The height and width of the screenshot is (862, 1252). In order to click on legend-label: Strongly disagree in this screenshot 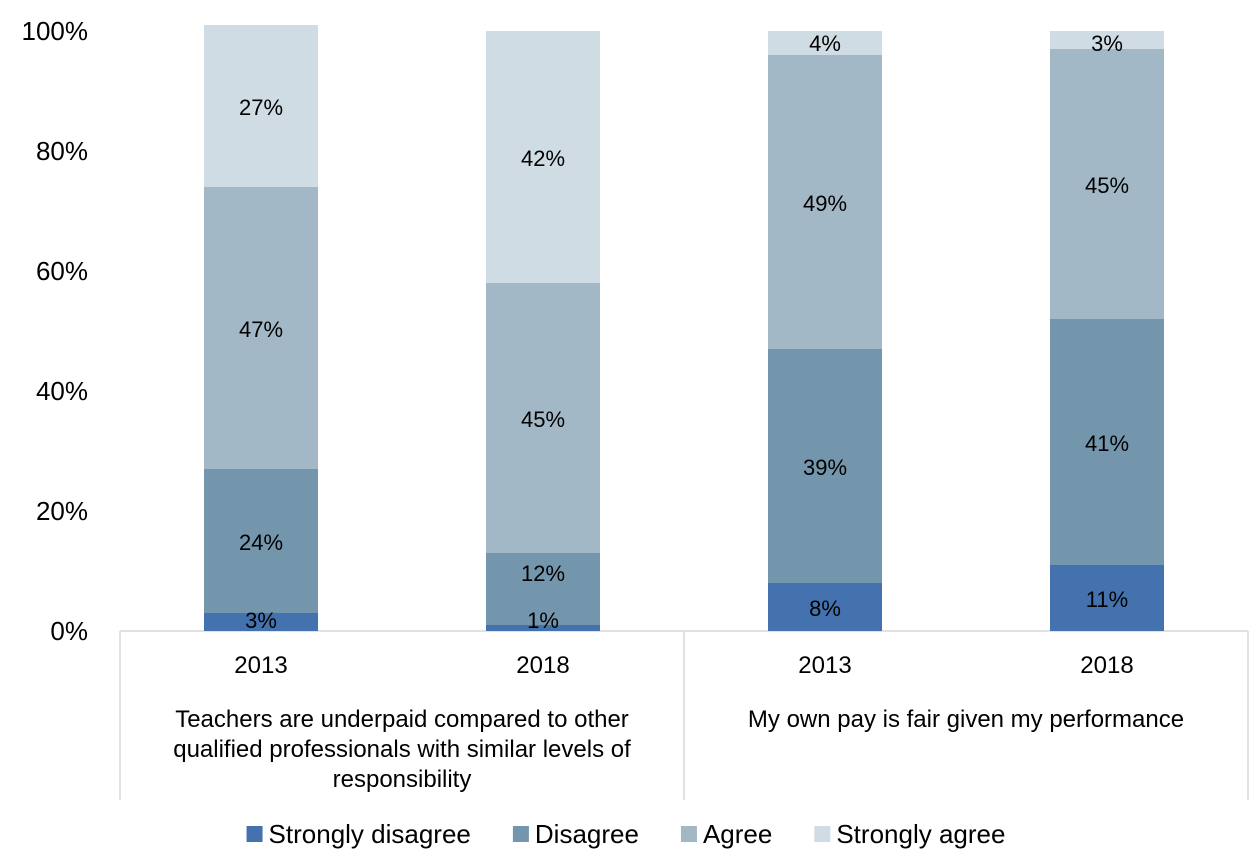, I will do `click(370, 834)`.